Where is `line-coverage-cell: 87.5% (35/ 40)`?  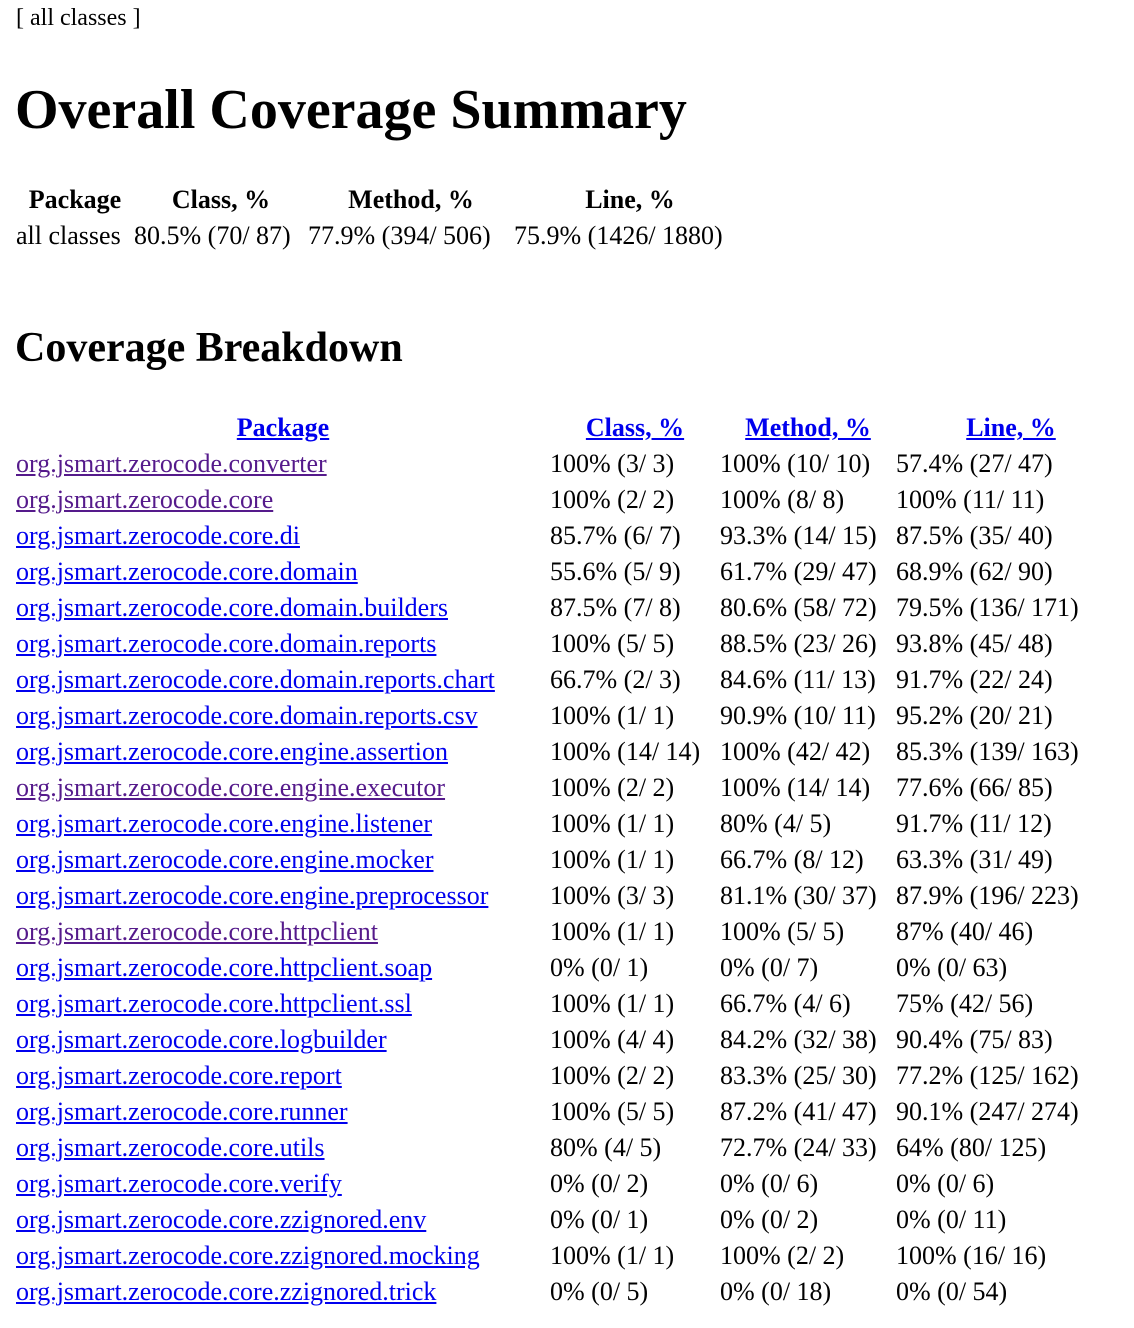 line-coverage-cell: 87.5% (35/ 40) is located at coordinates (974, 535).